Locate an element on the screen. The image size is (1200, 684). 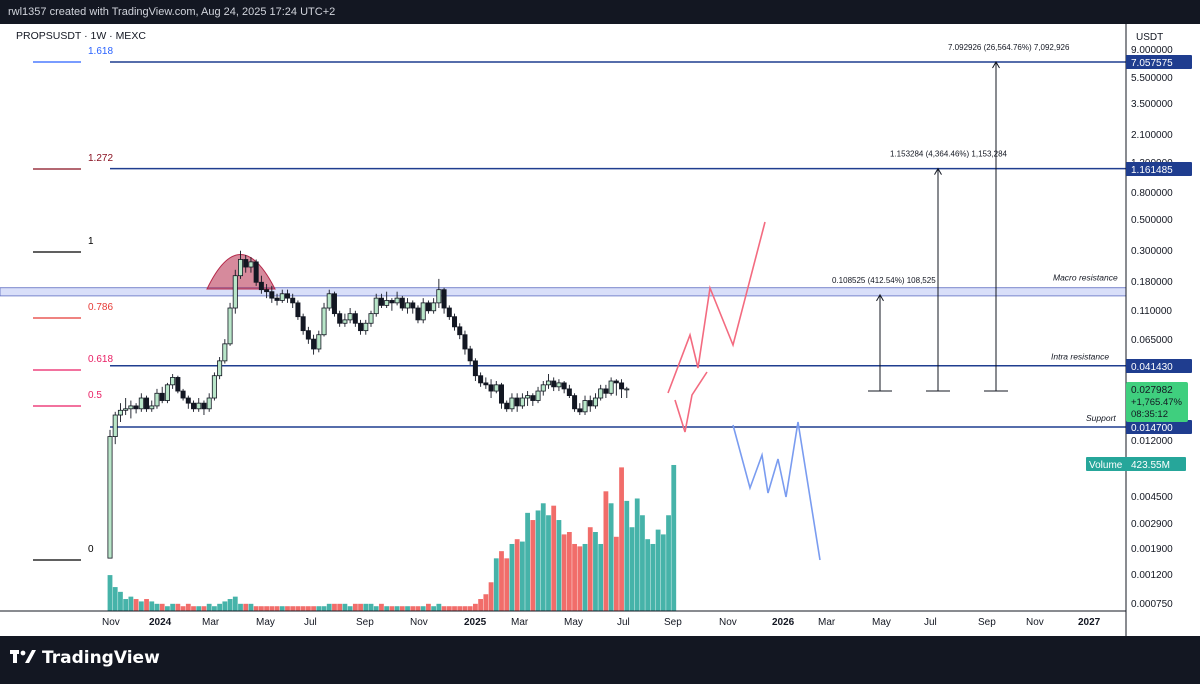
price-tick-label: 0.001900 is located at coordinates (1152, 549).